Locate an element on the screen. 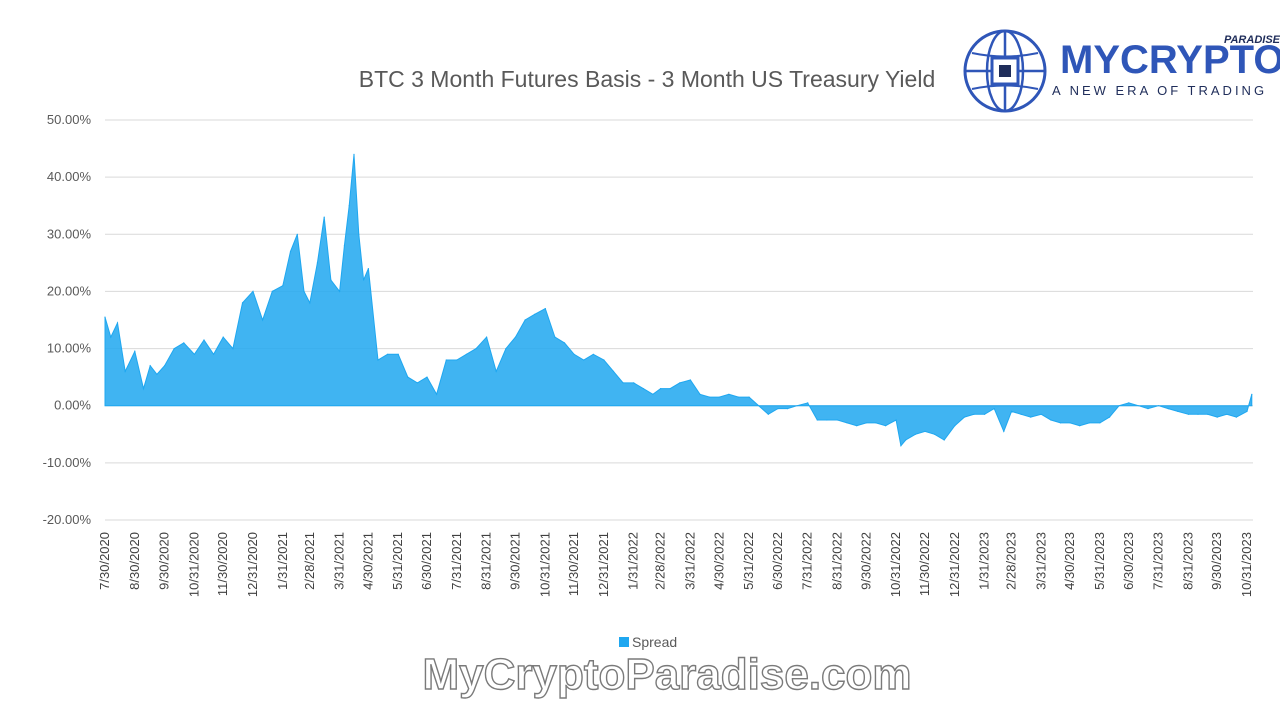 This screenshot has height=719, width=1280. y-tick-label: 20.00% is located at coordinates (69, 290).